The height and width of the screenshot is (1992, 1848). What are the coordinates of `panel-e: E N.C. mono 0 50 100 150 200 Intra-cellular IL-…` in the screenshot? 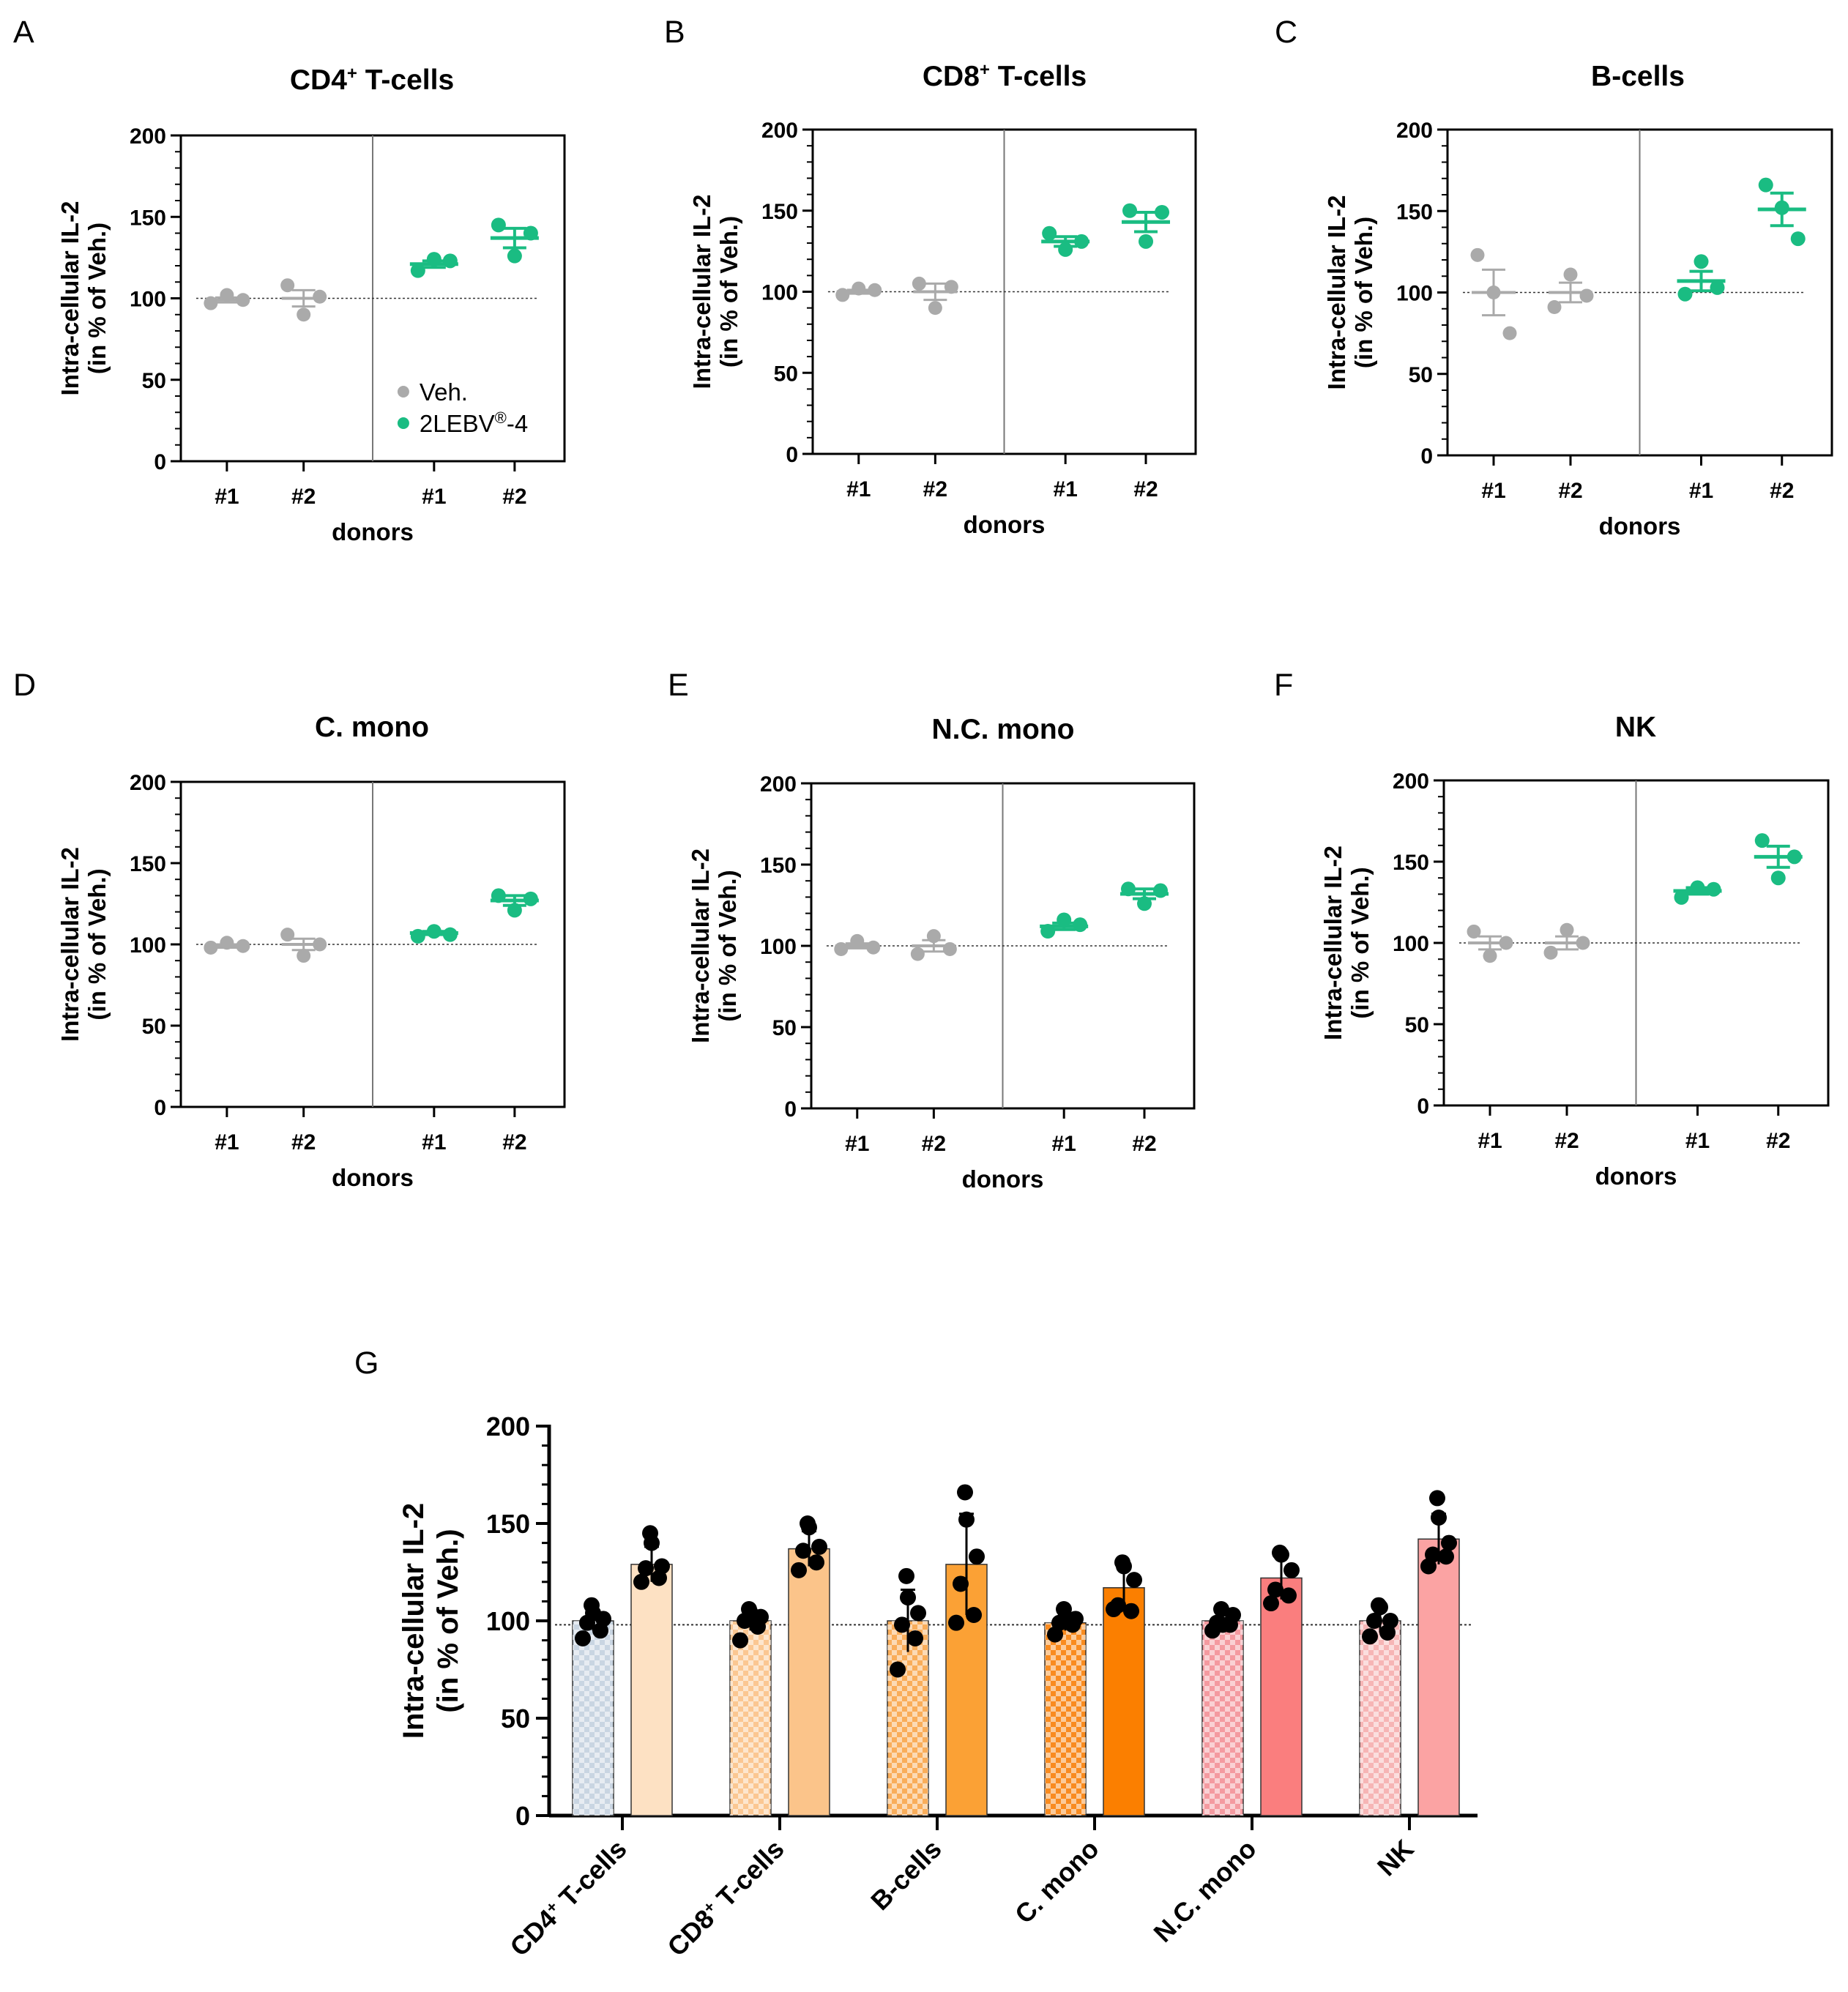 It's located at (932, 931).